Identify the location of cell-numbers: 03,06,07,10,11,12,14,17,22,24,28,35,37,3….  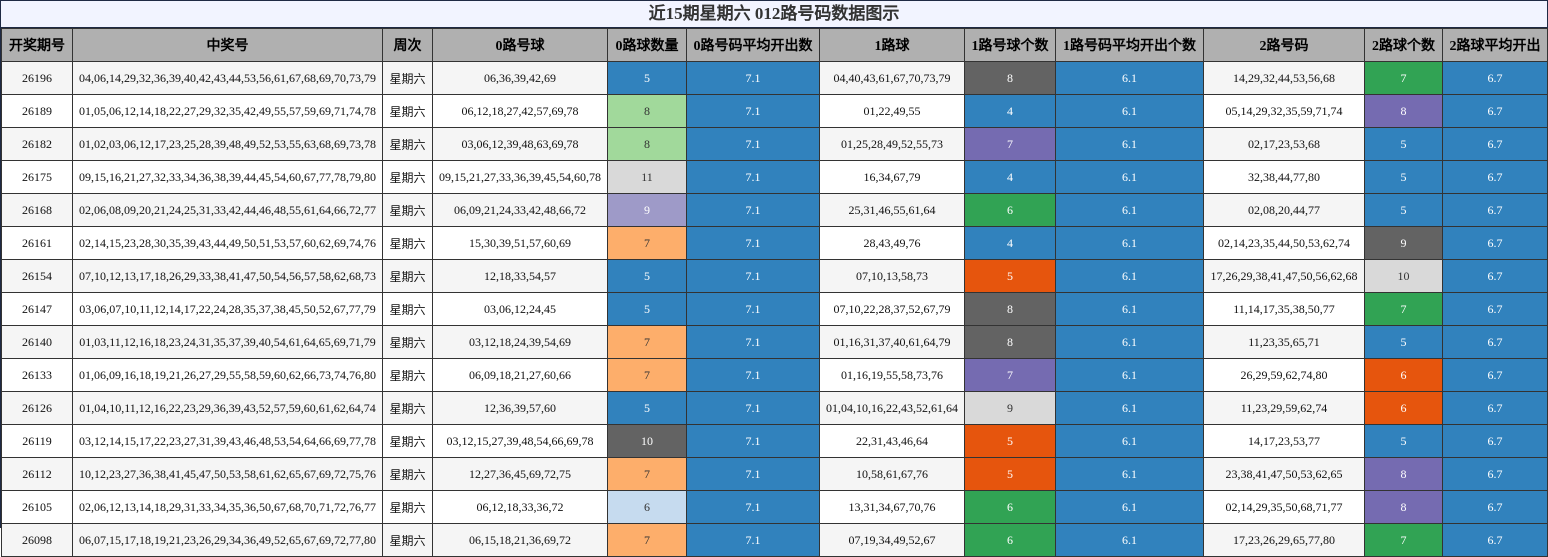
(227, 309).